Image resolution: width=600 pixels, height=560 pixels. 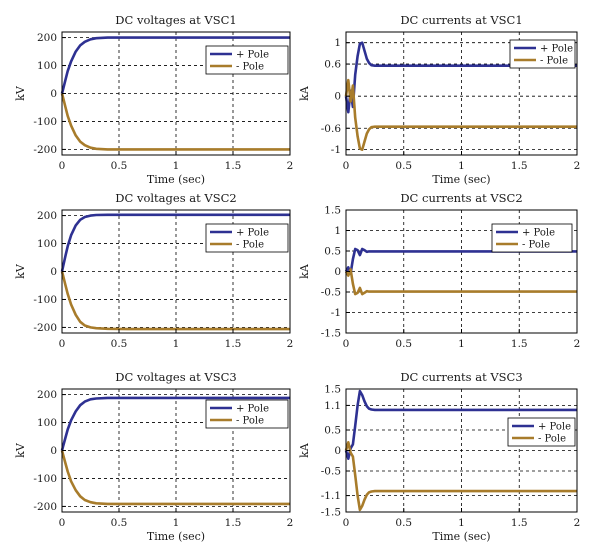 I want to click on y-tick-label: -1, so click(x=336, y=150).